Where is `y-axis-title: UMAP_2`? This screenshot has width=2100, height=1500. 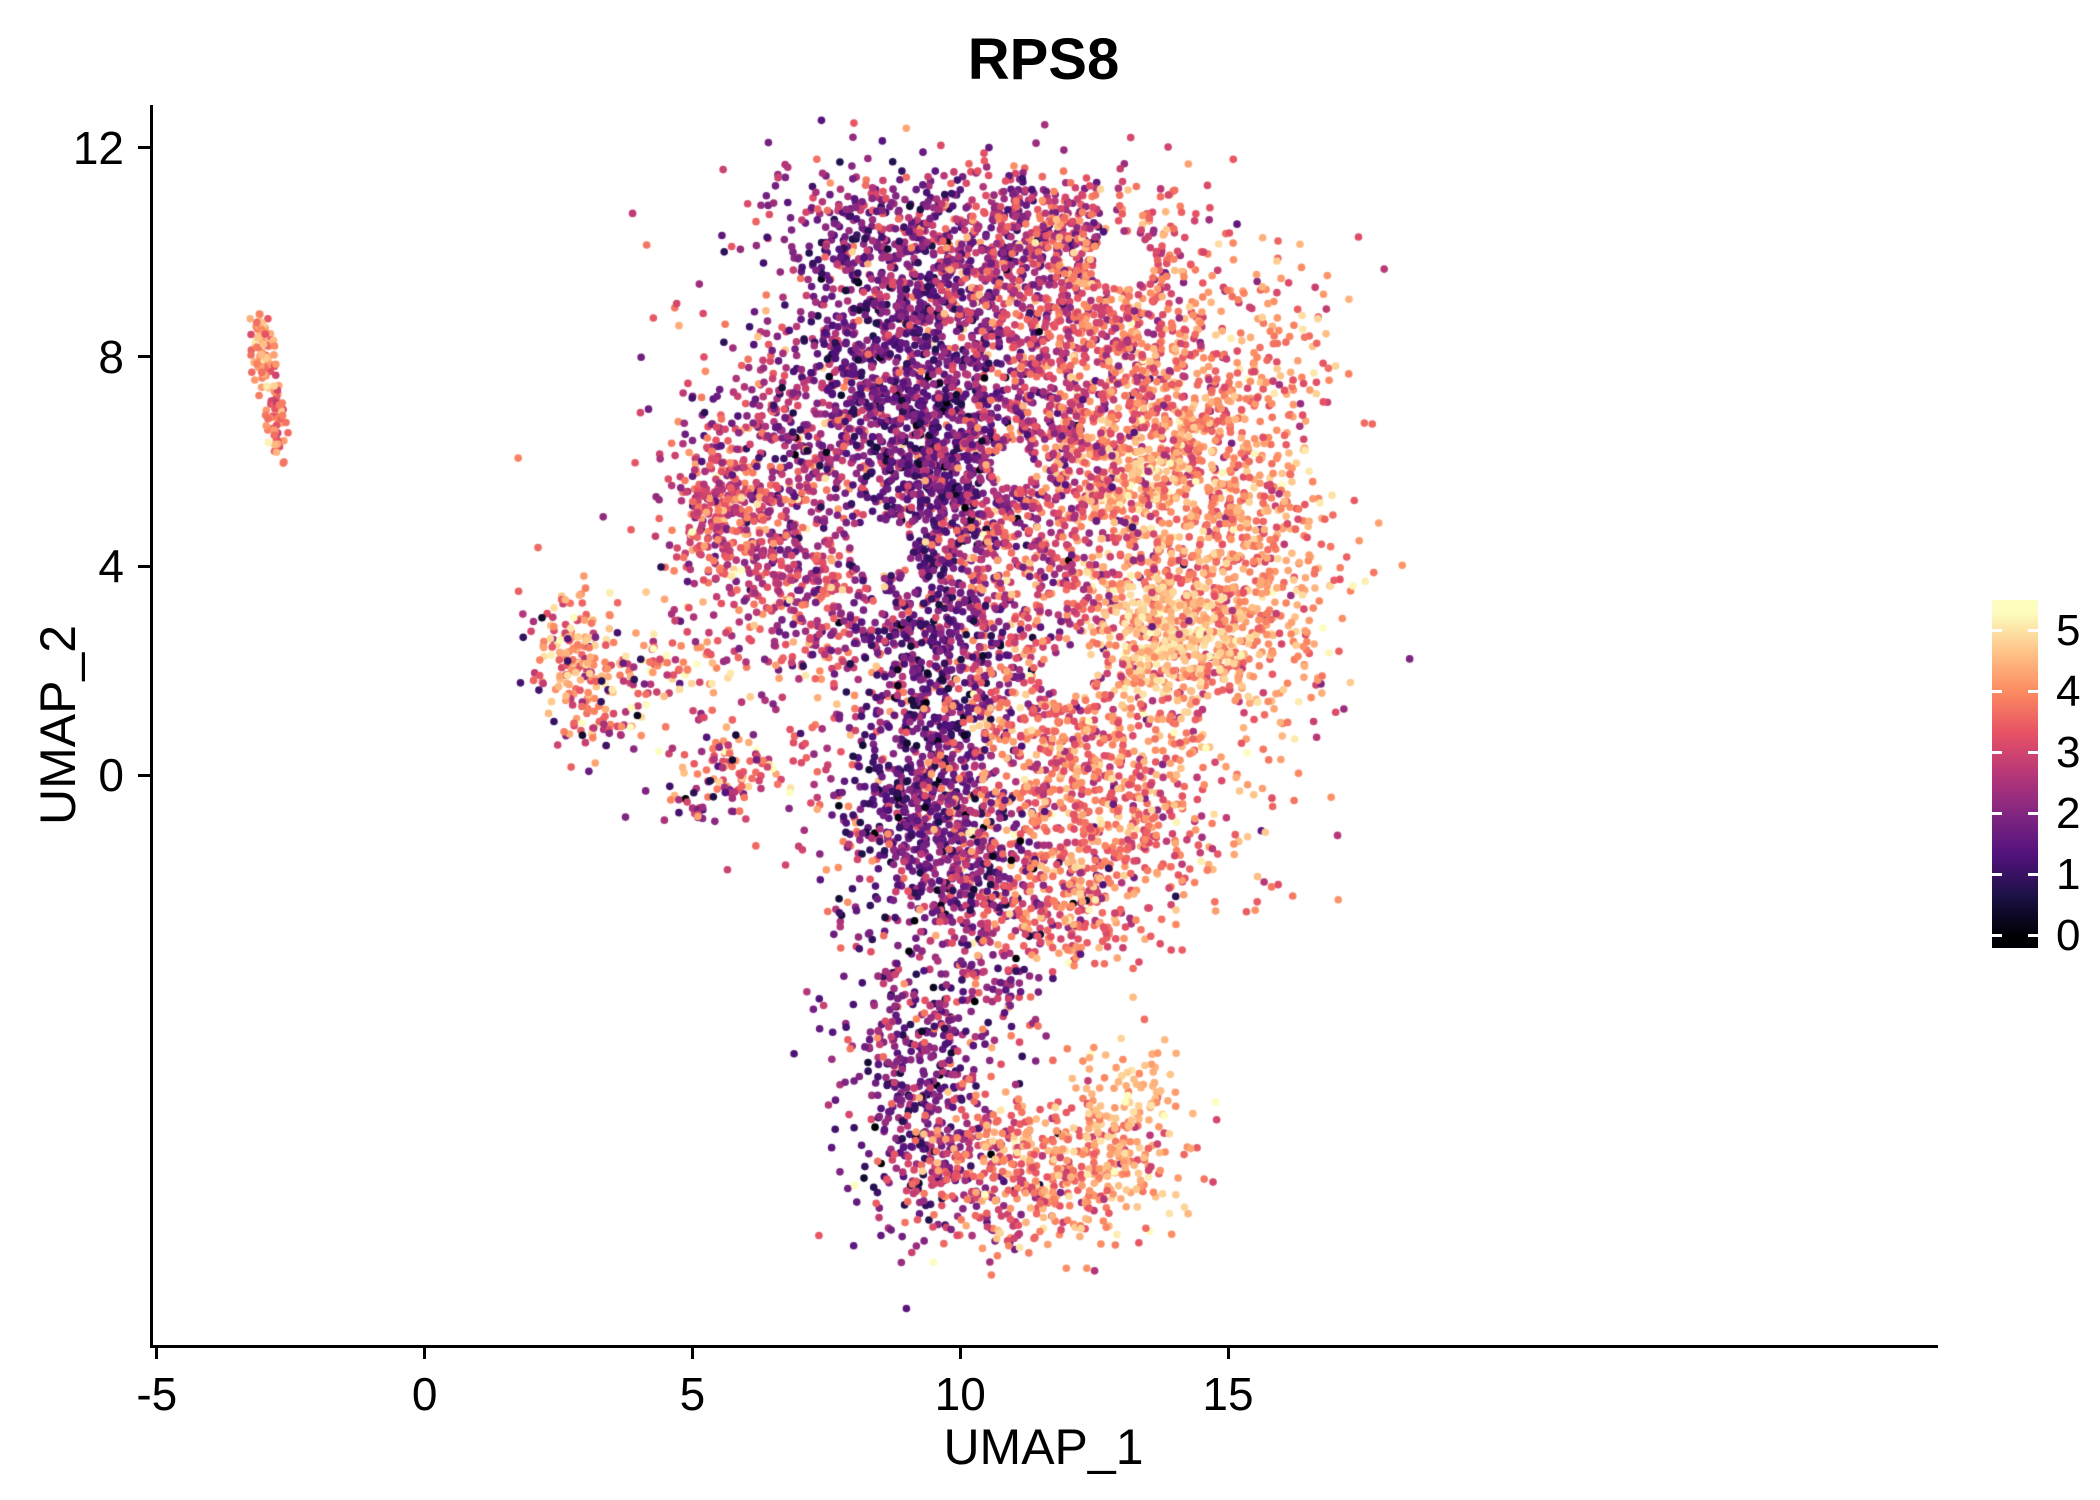 y-axis-title: UMAP_2 is located at coordinates (58, 725).